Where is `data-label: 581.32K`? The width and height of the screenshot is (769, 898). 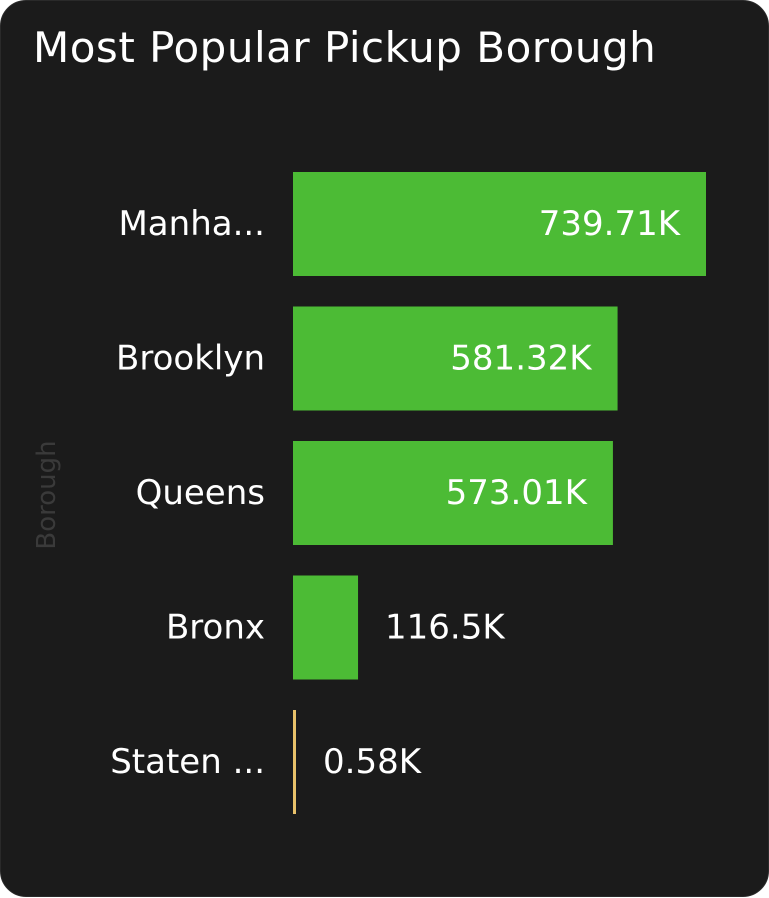 data-label: 581.32K is located at coordinates (521, 359).